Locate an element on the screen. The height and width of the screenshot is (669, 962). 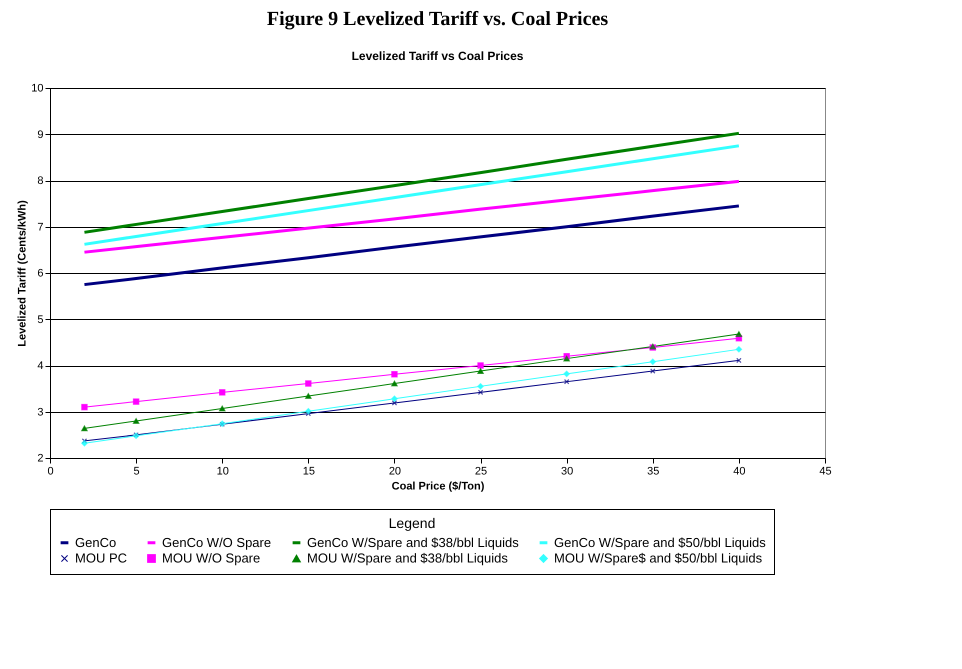
legend-label: MOU W/Spare and $38/bbl Liquids is located at coordinates (407, 558).